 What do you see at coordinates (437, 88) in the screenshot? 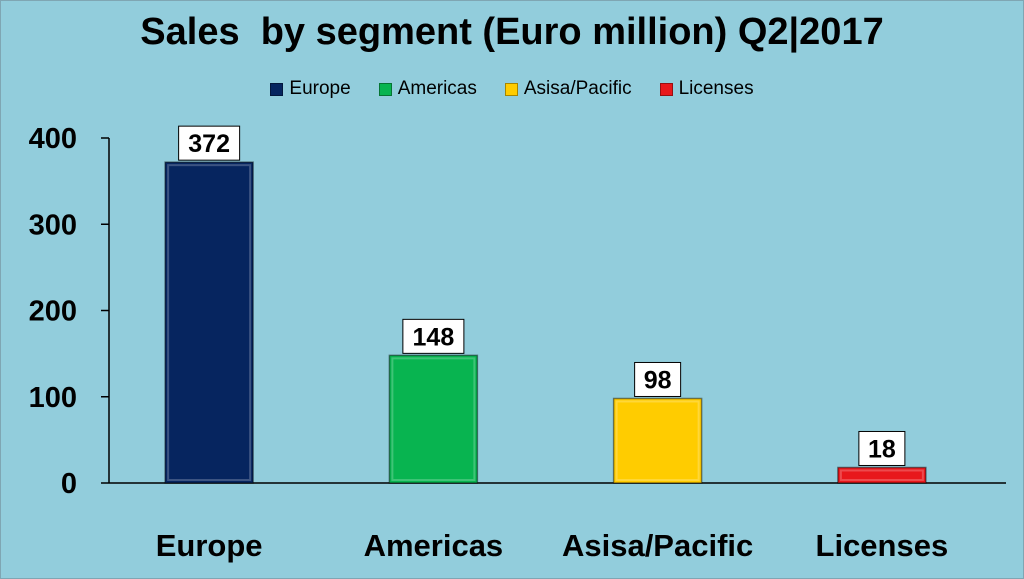
I see `legend-label-americas: Americas` at bounding box center [437, 88].